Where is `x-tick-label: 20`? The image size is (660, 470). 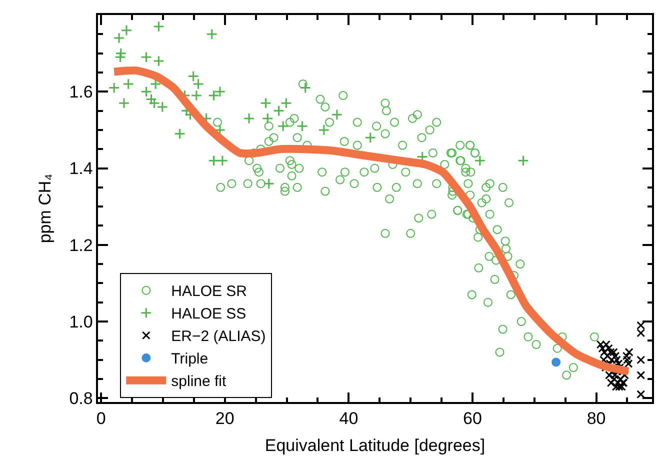
x-tick-label: 20 is located at coordinates (224, 418).